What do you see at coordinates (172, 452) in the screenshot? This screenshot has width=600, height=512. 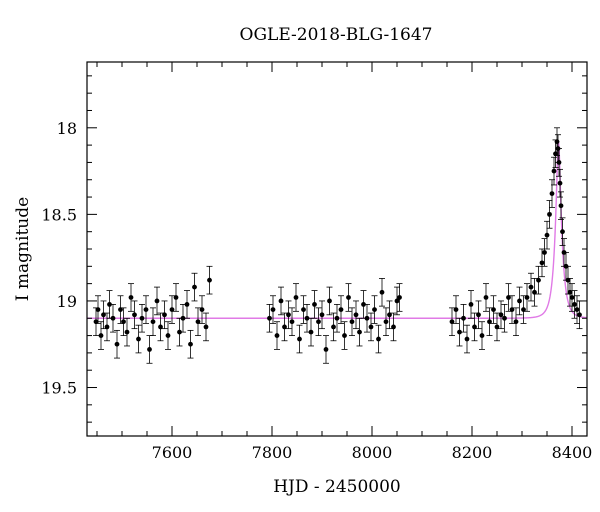 I see `x-tick-label: 7600` at bounding box center [172, 452].